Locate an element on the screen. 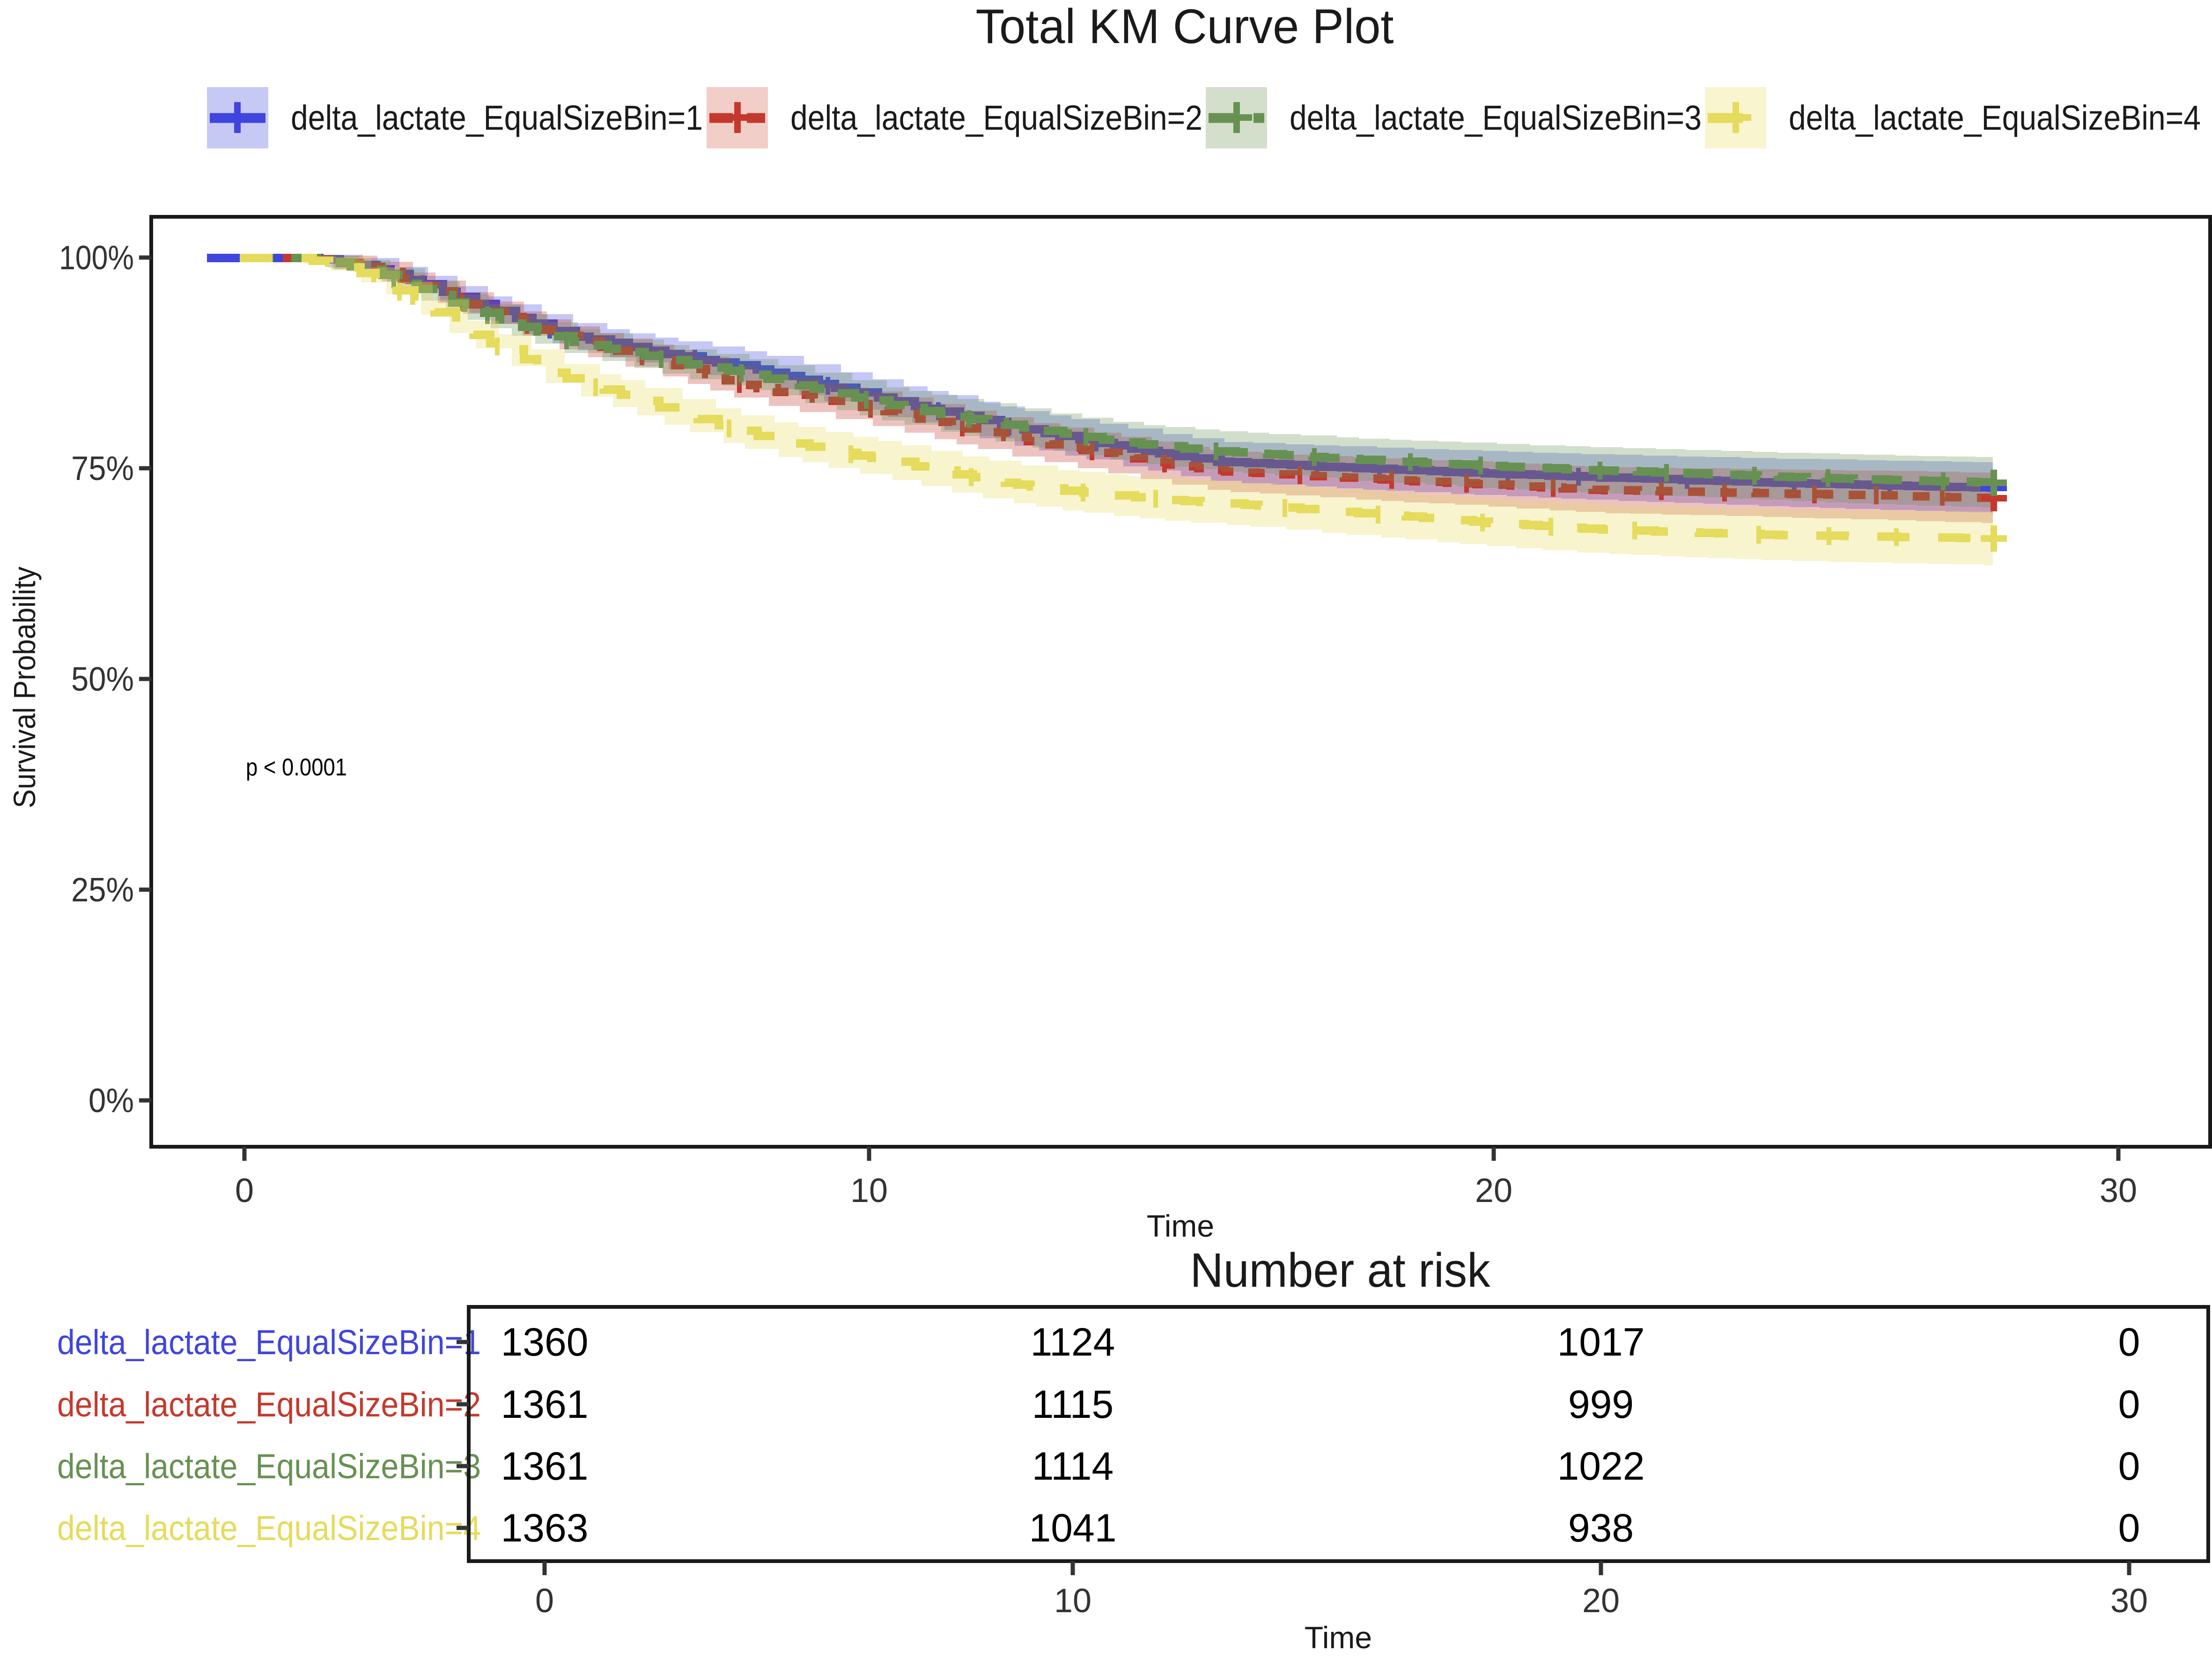  svg-text: 50% is located at coordinates (102, 679).